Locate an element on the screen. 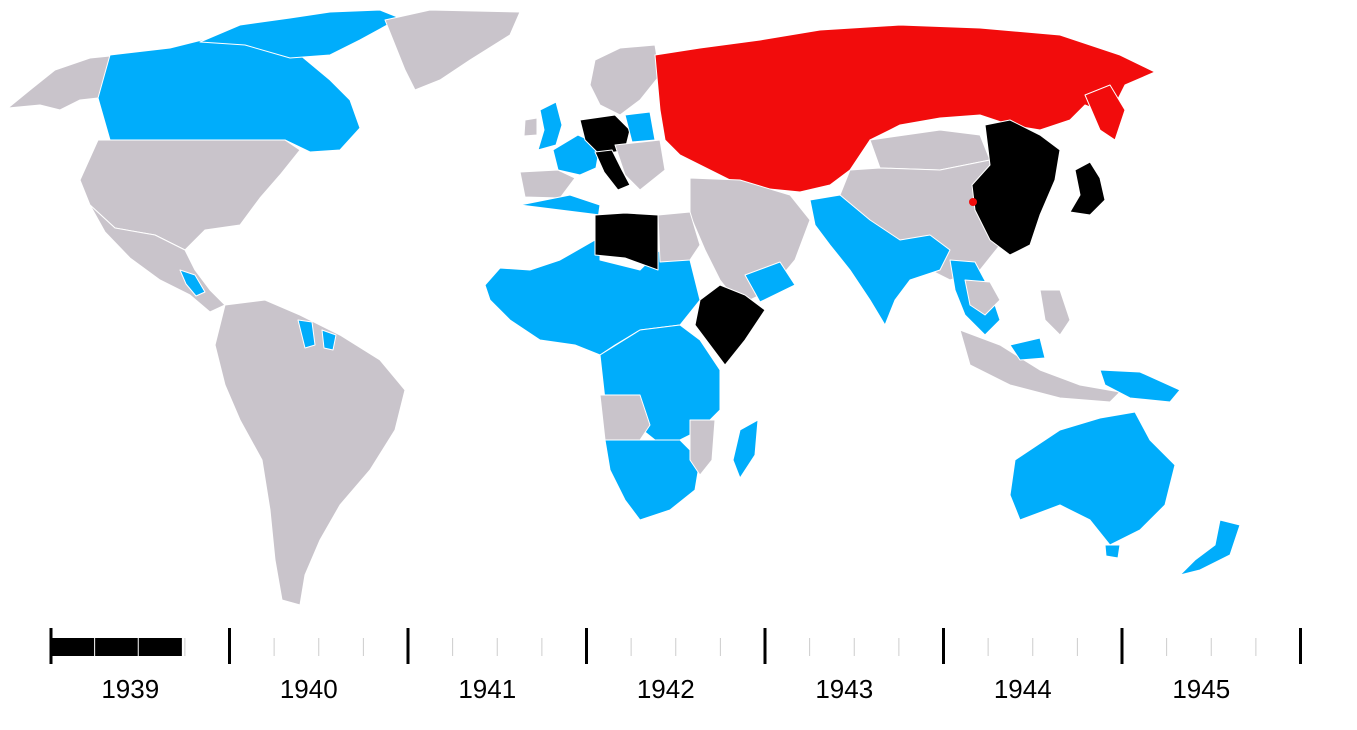 The image size is (1357, 730). arabia-south-allied is located at coordinates (770, 282).